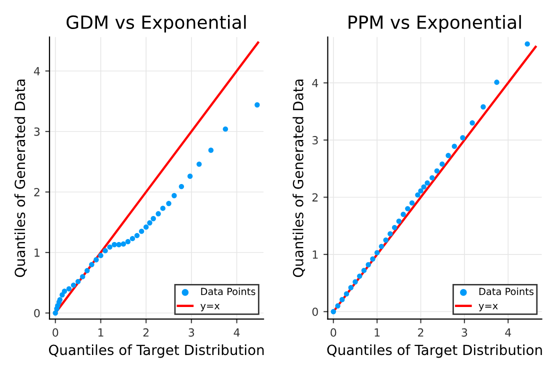 The width and height of the screenshot is (550, 371). What do you see at coordinates (434, 24) in the screenshot?
I see `chart-title: PPM vs Exponential` at bounding box center [434, 24].